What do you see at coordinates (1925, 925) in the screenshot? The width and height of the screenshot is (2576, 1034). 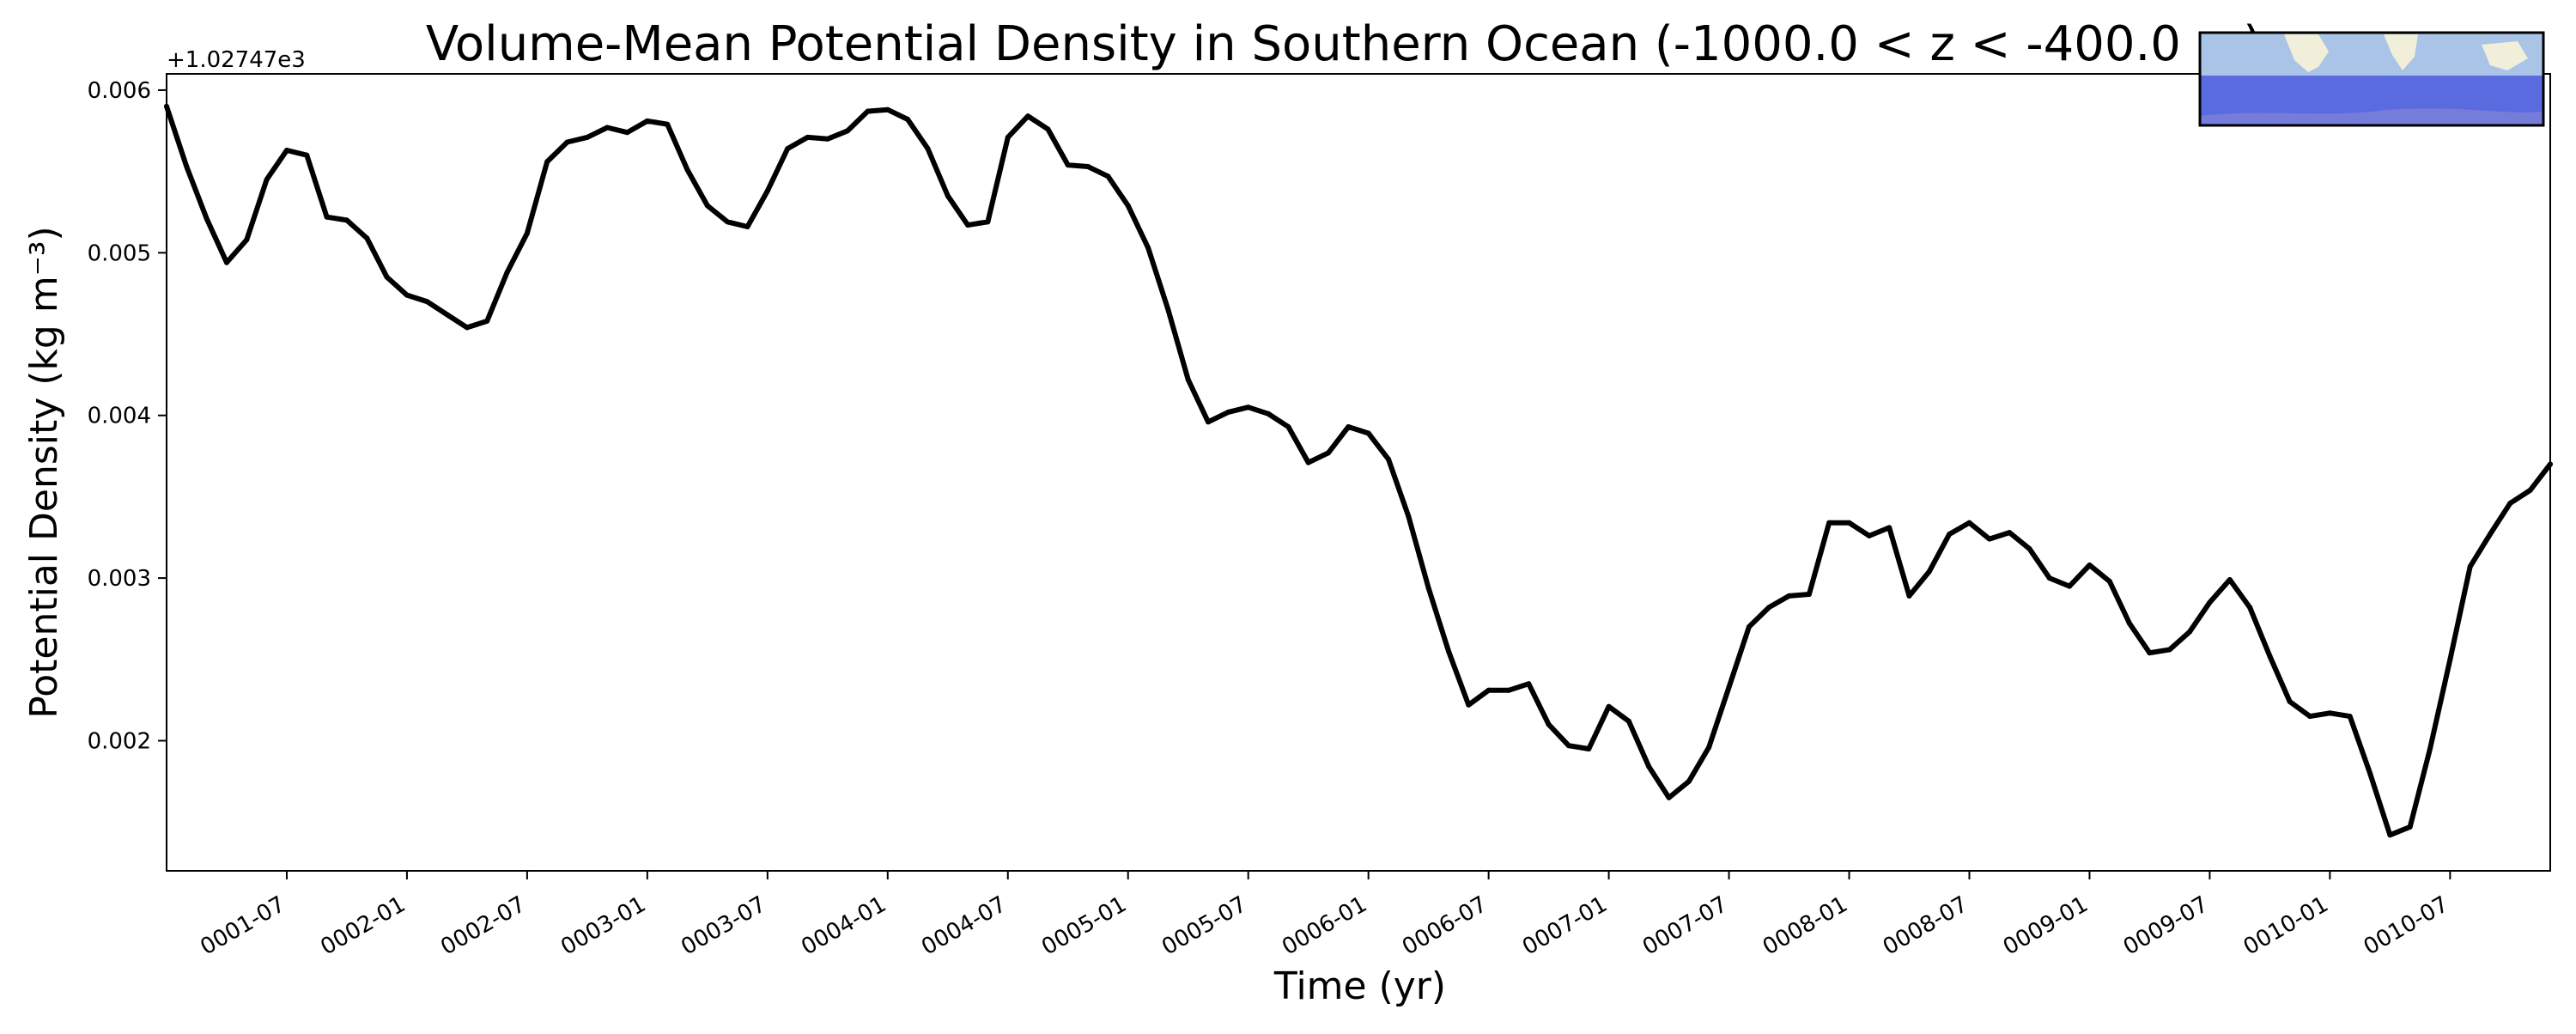 I see `x-tick-label: 0008-07` at bounding box center [1925, 925].